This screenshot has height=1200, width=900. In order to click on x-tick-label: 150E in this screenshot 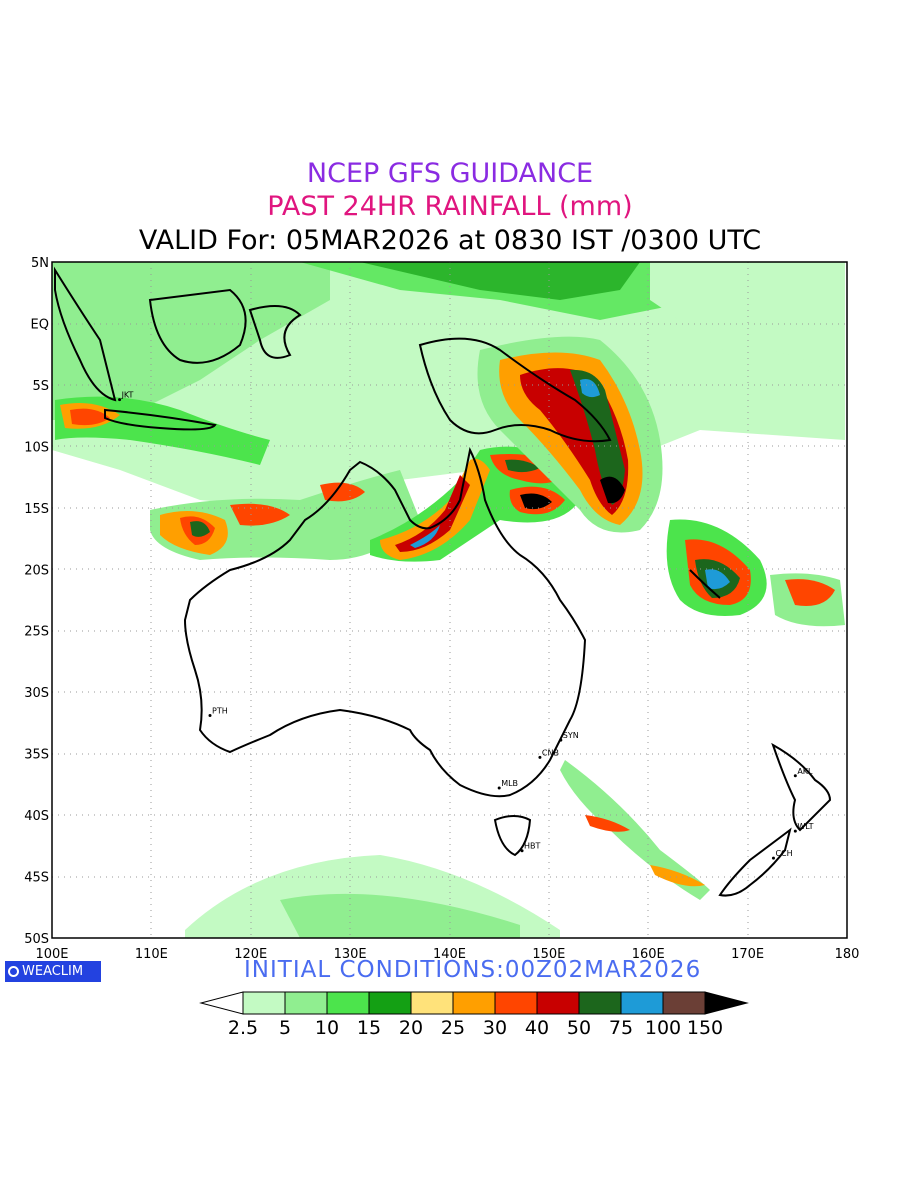, I will do `click(548, 954)`.